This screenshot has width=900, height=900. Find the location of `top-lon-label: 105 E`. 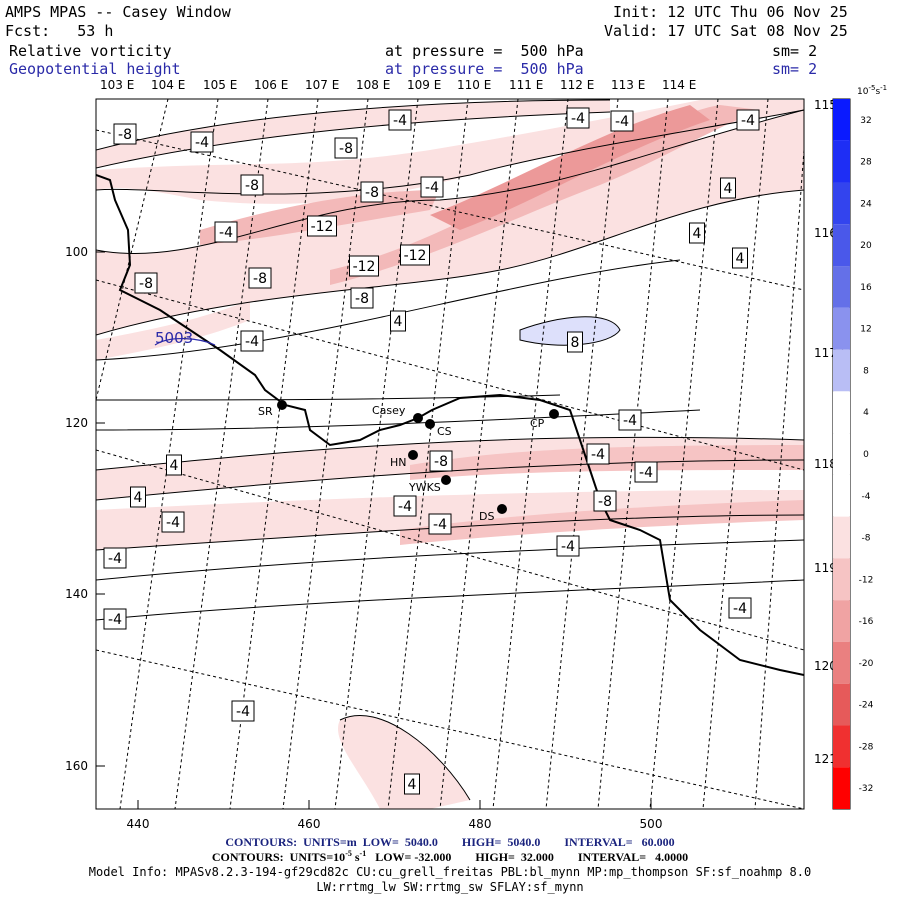

top-lon-label: 105 E is located at coordinates (220, 85).